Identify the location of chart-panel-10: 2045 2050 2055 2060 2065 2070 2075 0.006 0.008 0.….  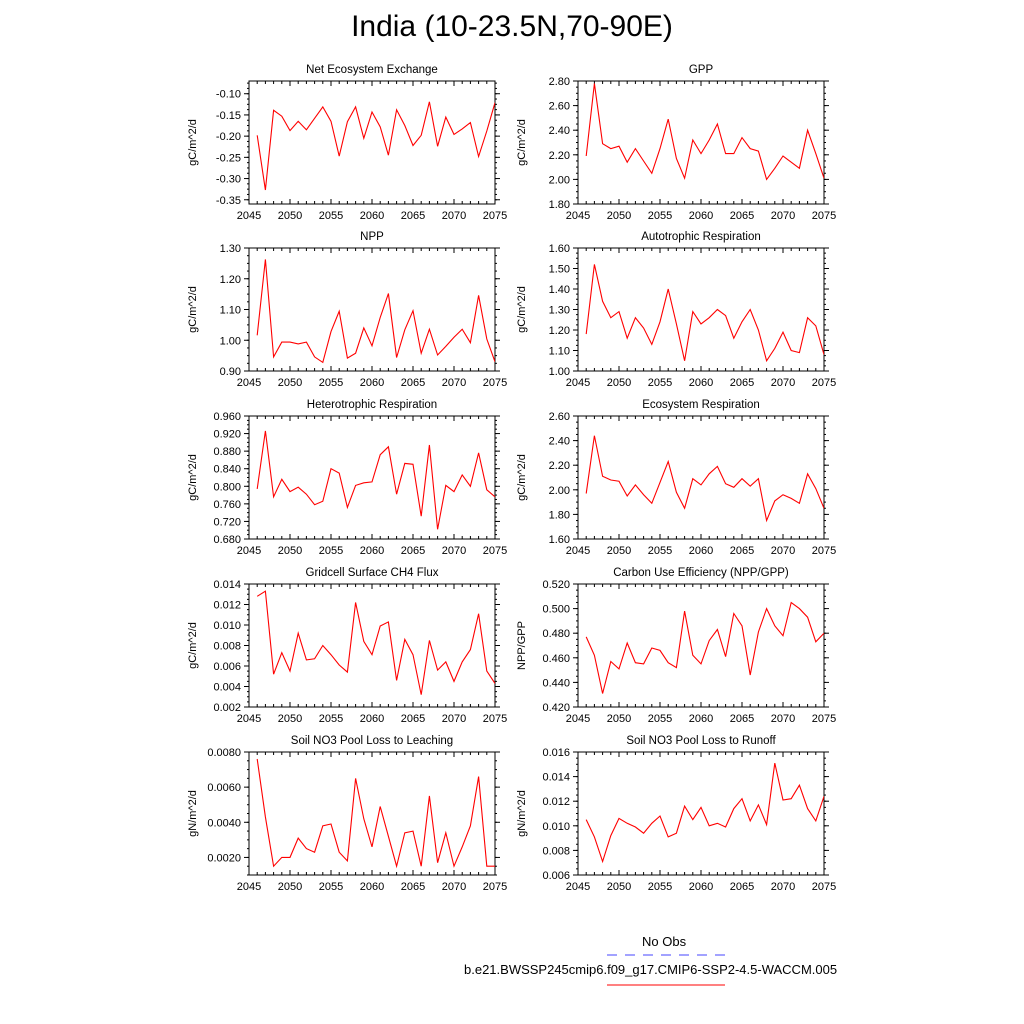
(676, 814).